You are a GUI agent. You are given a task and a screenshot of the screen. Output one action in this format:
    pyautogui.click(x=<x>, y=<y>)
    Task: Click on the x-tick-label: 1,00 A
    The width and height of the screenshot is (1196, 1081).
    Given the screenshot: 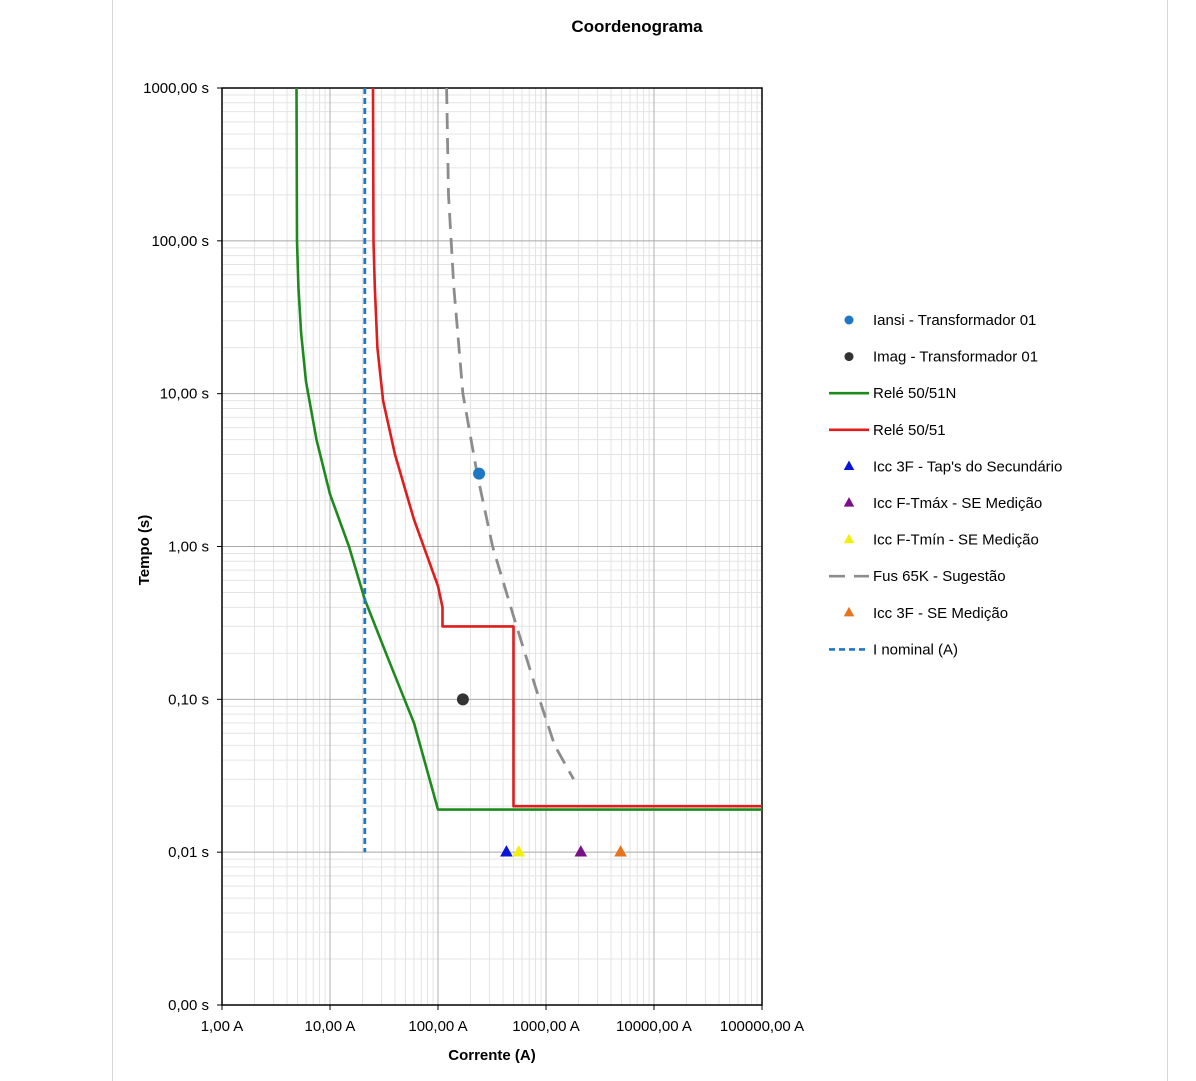 What is the action you would take?
    pyautogui.click(x=222, y=1026)
    